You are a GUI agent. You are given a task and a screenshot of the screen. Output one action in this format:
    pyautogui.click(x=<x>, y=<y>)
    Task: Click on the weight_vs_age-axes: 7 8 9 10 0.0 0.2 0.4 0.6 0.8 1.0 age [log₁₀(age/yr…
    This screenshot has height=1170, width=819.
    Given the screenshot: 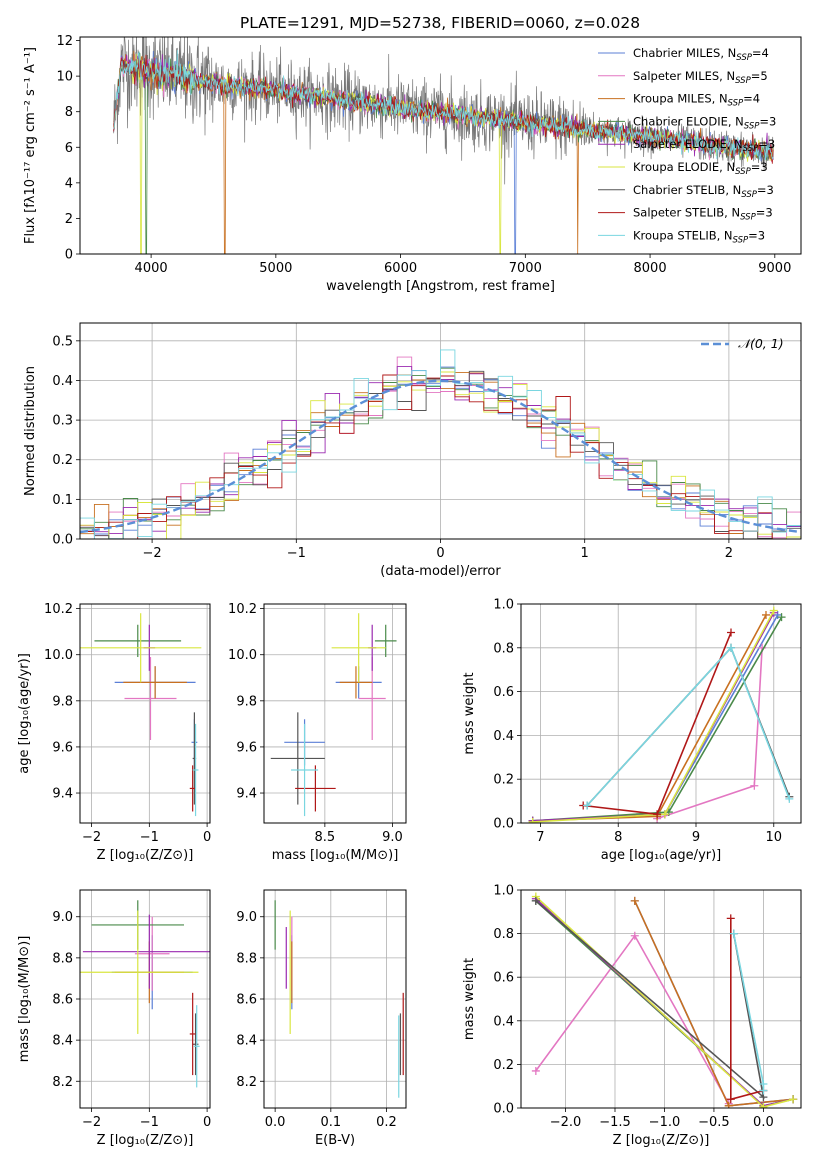 What is the action you would take?
    pyautogui.click(x=632, y=730)
    